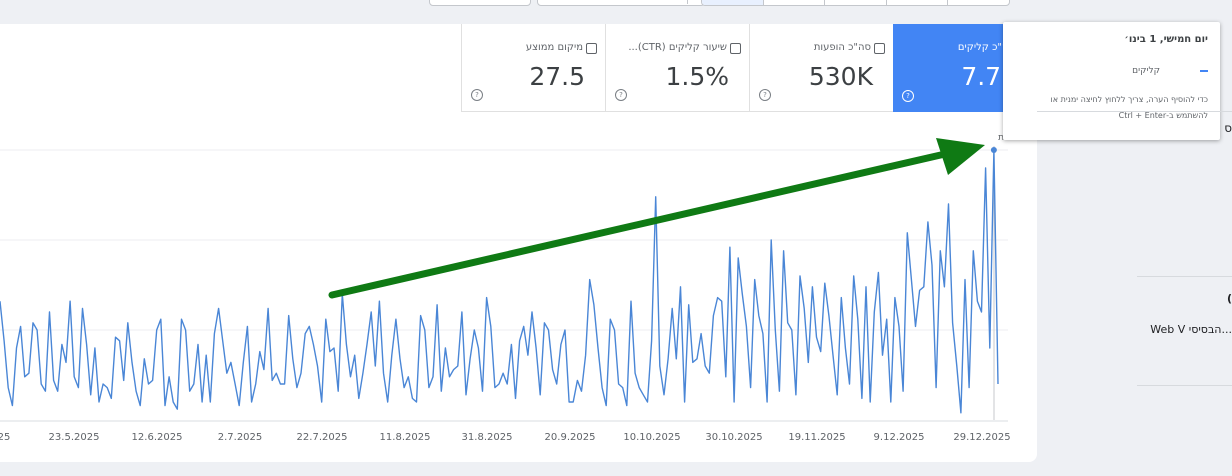  Describe the element at coordinates (621, 3) in the screenshot. I see `top-button-middle` at that location.